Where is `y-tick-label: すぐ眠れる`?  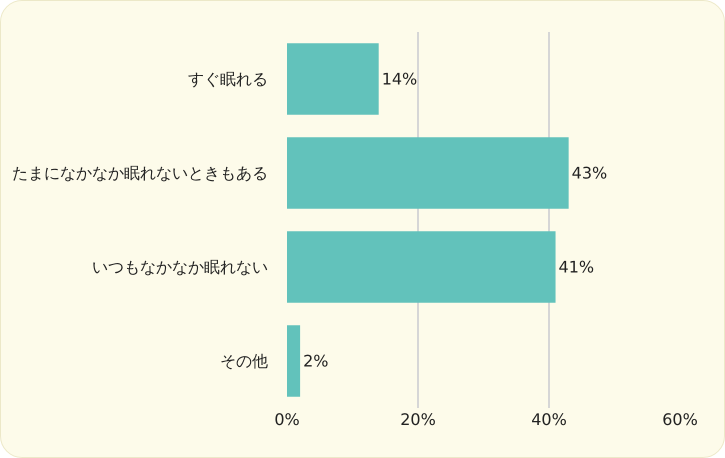 y-tick-label: すぐ眠れる is located at coordinates (228, 79).